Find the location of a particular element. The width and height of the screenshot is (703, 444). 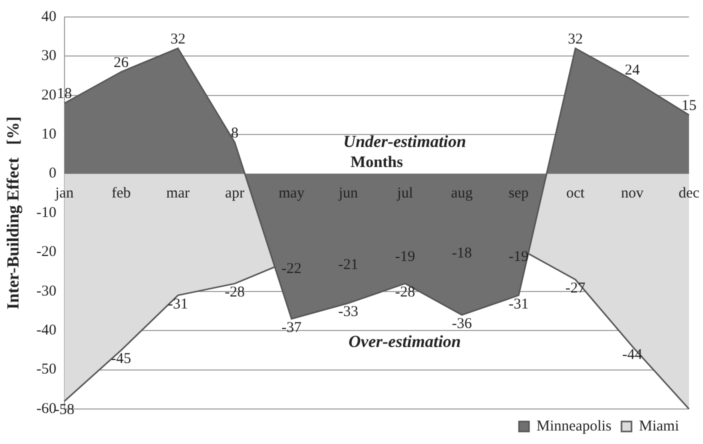

data-label: -36 is located at coordinates (462, 324).